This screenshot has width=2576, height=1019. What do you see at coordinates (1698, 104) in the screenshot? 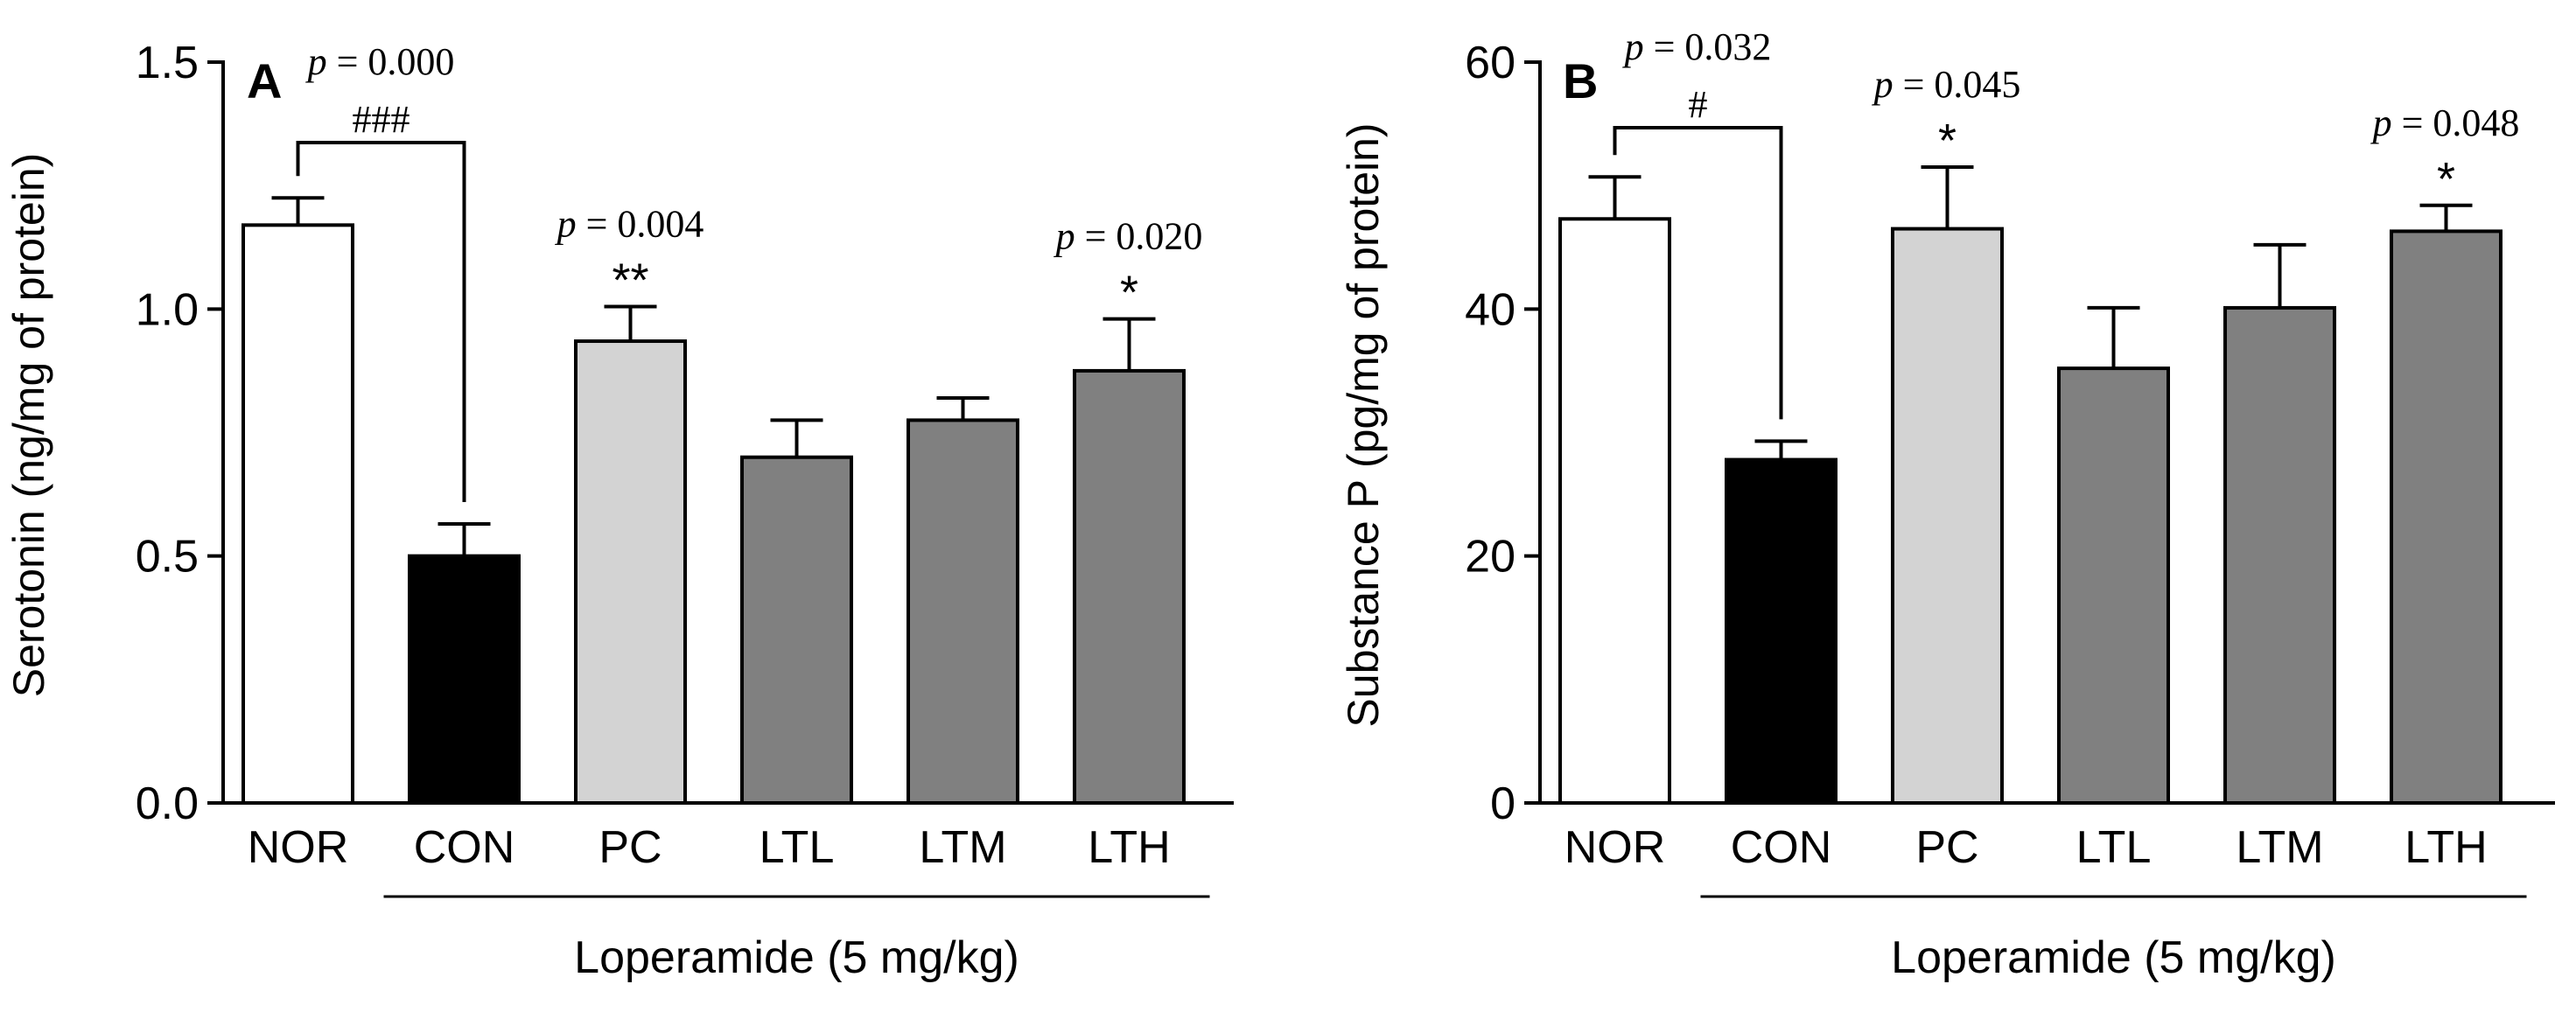
I see `bracket-mark: #` at bounding box center [1698, 104].